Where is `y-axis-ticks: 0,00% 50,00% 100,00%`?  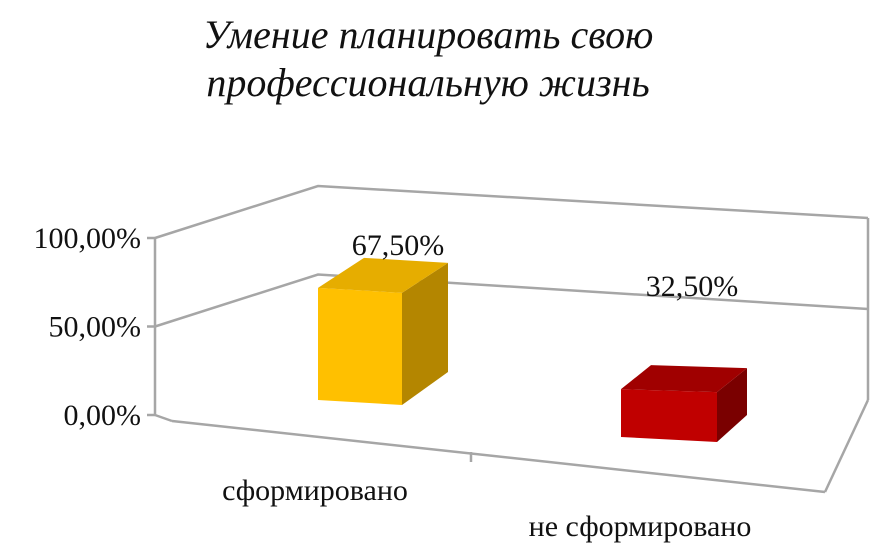 y-axis-ticks: 0,00% 50,00% 100,00% is located at coordinates (94, 327).